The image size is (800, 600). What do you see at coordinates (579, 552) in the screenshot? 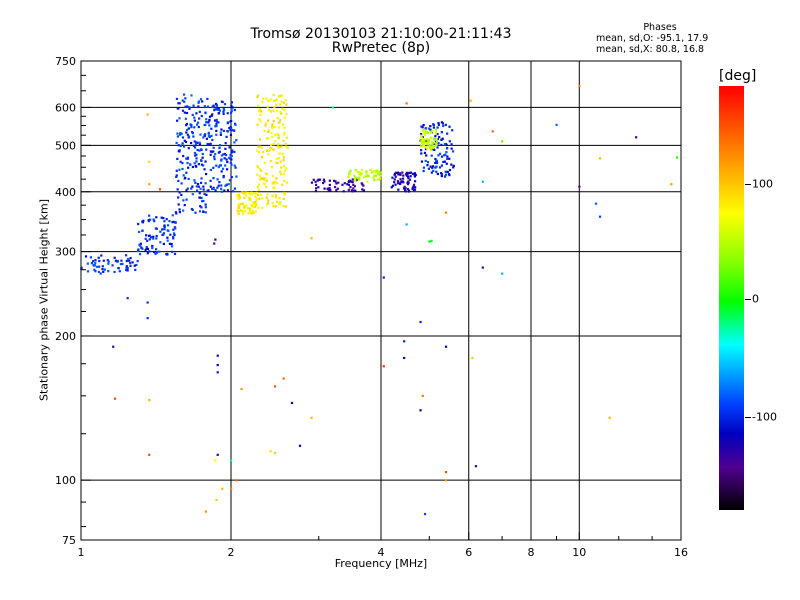
I see `x-tick-label: 10` at bounding box center [579, 552].